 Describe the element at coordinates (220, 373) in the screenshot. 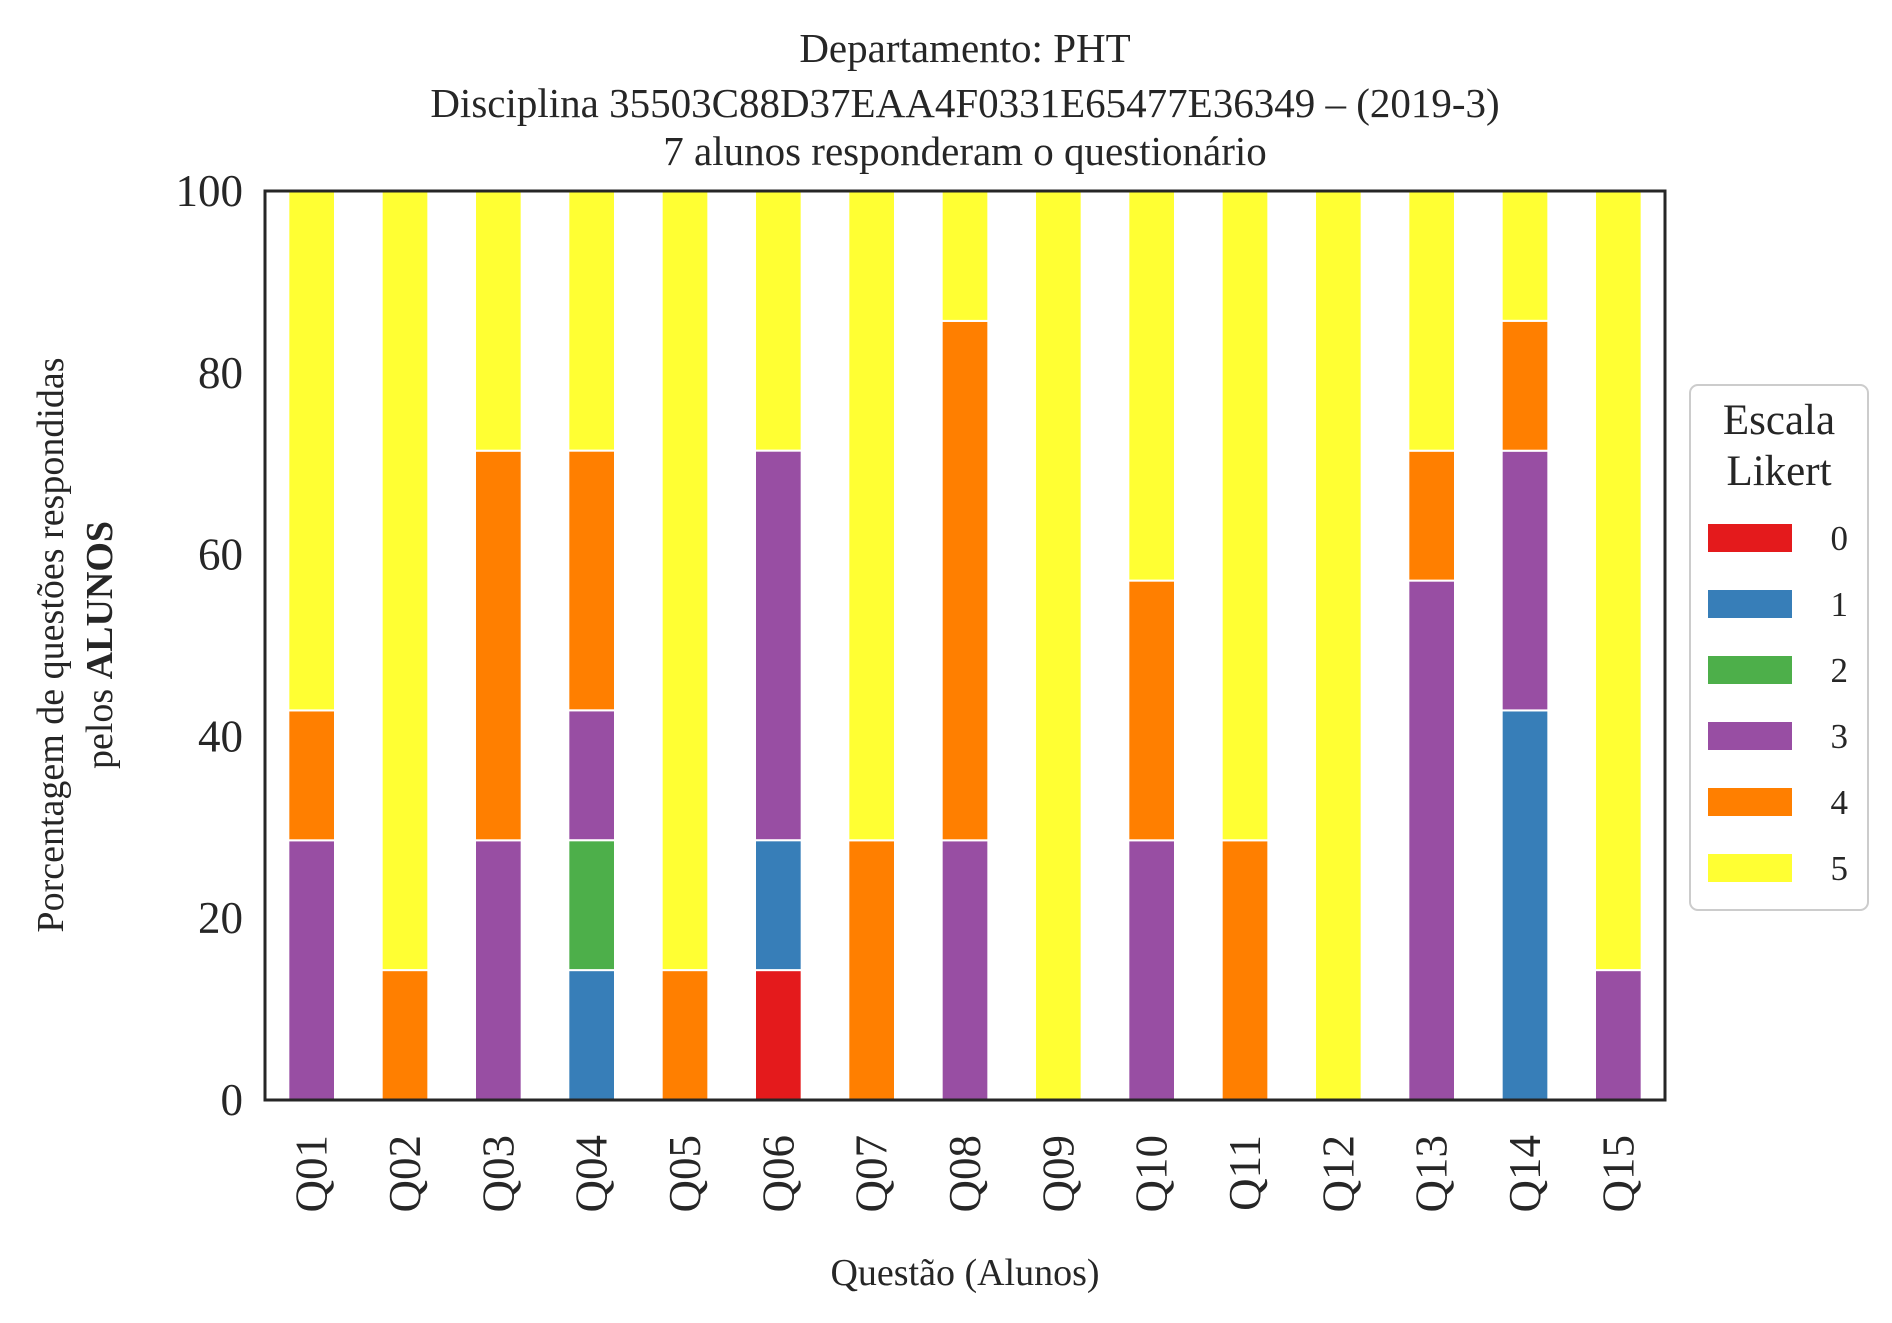

I see `y-tick-label-80: 80` at that location.